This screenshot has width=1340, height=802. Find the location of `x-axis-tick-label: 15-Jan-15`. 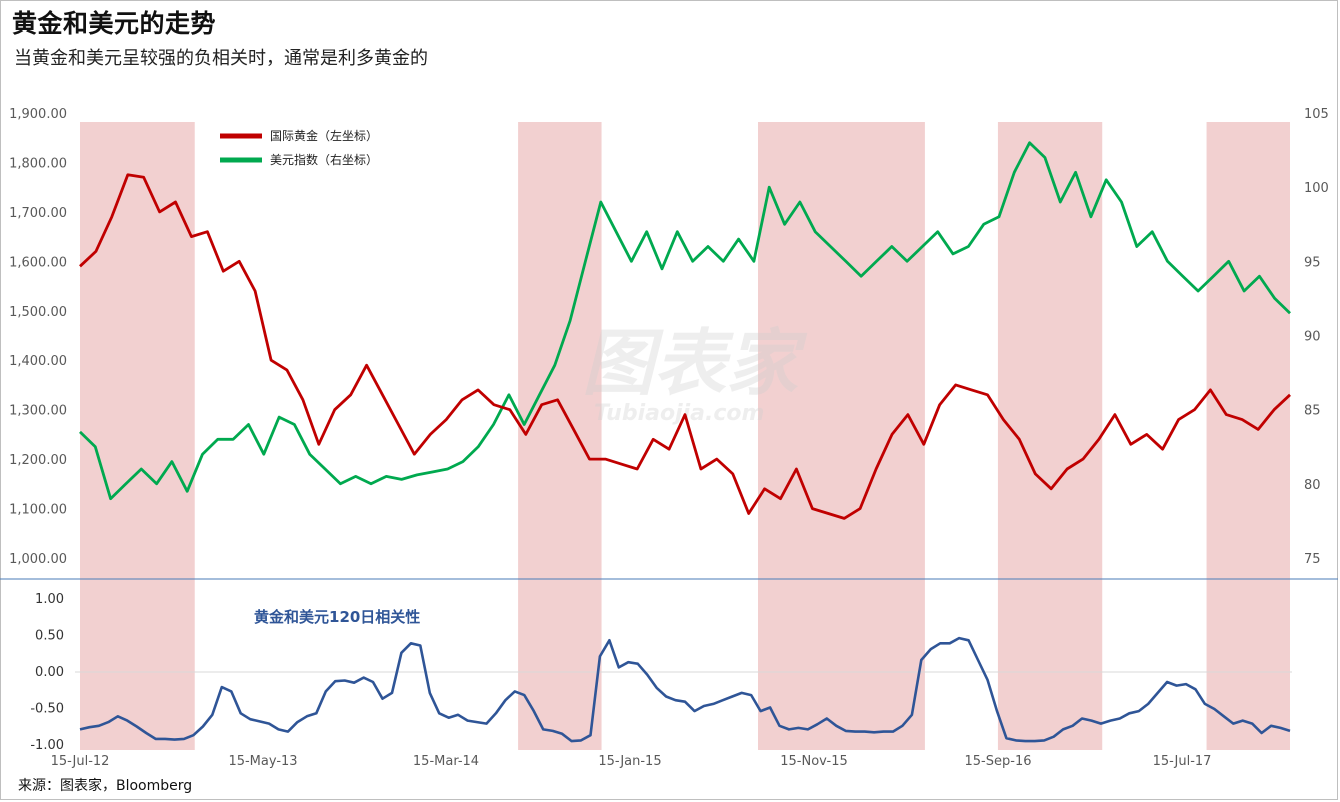

x-axis-tick-label: 15-Jan-15 is located at coordinates (629, 761).